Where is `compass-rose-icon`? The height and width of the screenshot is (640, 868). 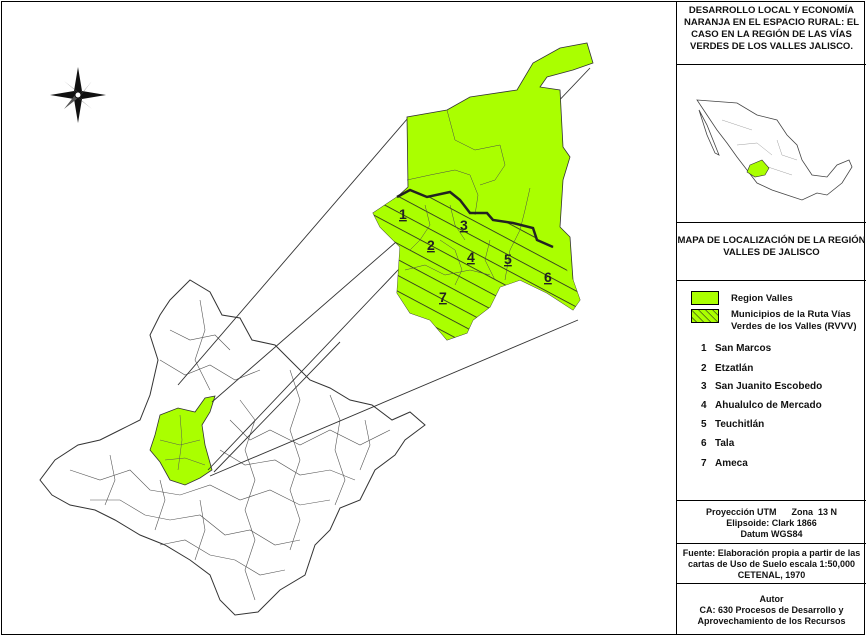 compass-rose-icon is located at coordinates (78, 95).